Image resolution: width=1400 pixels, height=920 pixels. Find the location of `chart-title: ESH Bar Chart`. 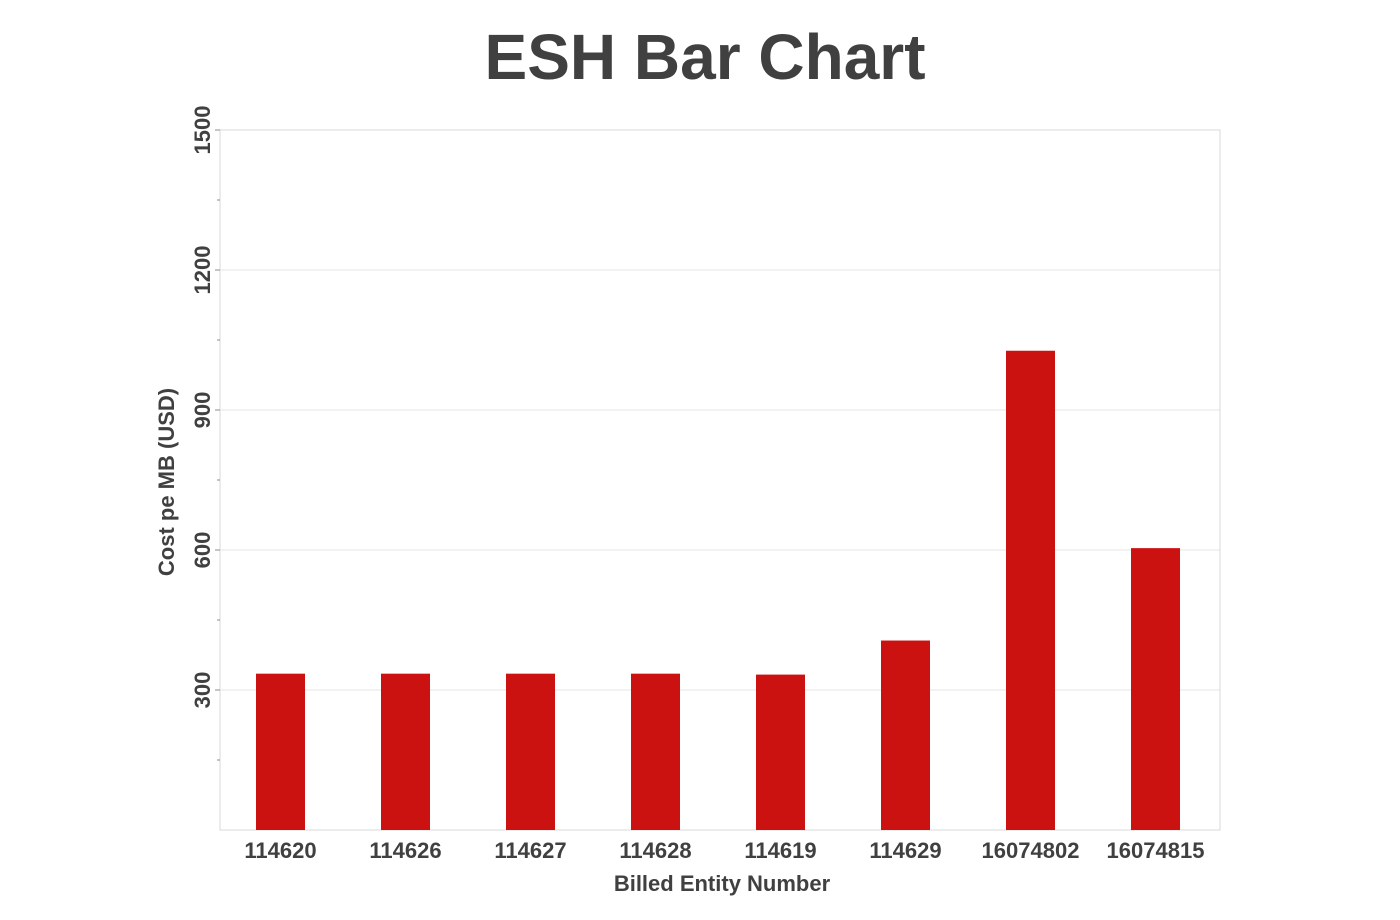

chart-title: ESH Bar Chart is located at coordinates (705, 57).